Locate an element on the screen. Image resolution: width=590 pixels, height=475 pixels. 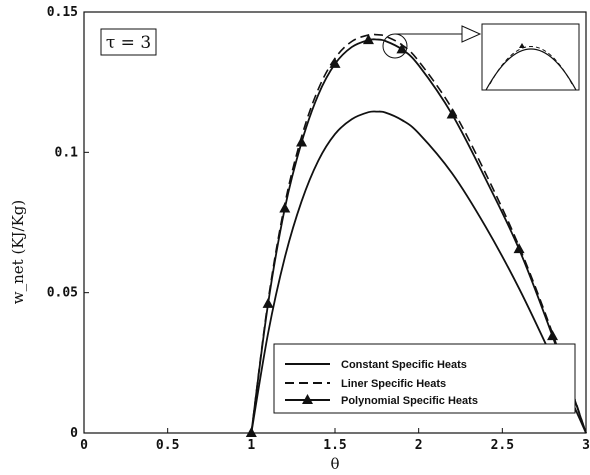
zoom-inset-frame is located at coordinates (530, 57).